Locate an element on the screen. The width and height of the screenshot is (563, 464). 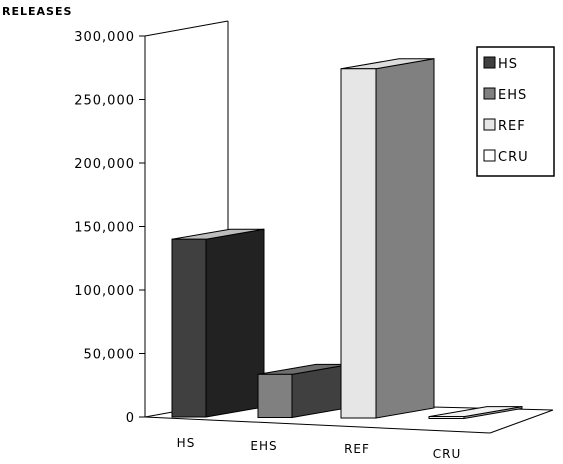
bar-ref is located at coordinates (387, 238).